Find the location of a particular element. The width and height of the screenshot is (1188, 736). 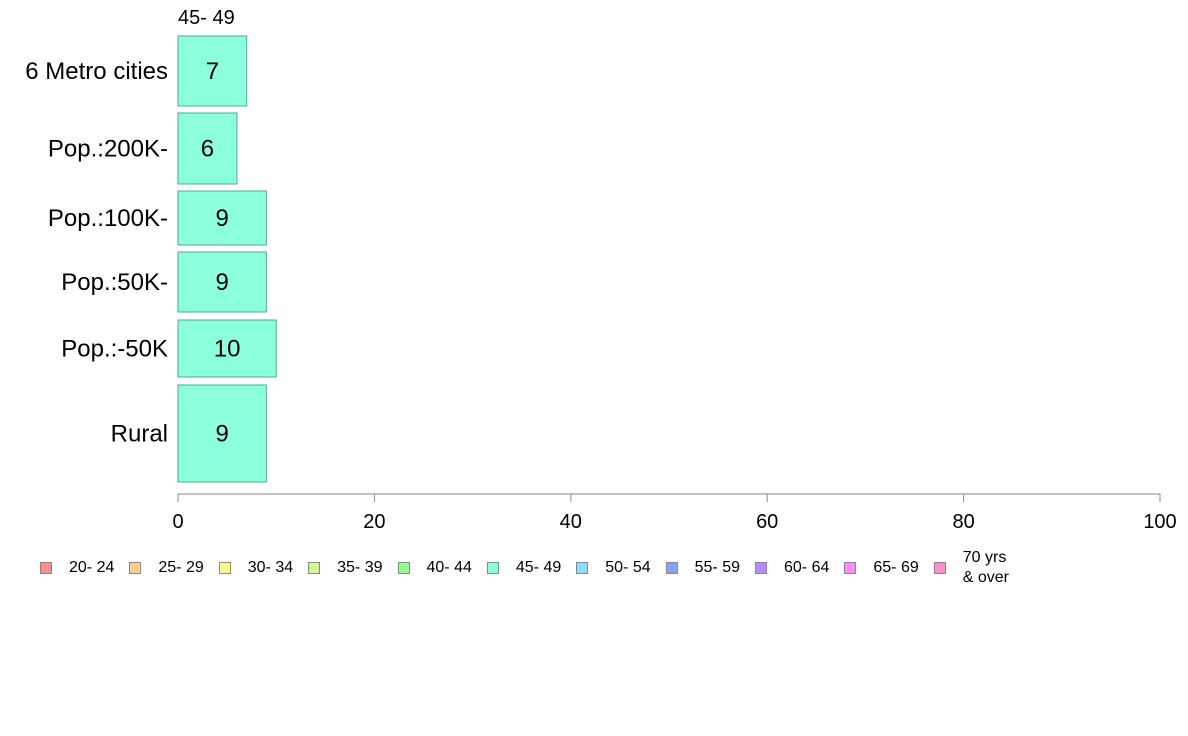

legend-item: 45- 49 is located at coordinates (524, 568).